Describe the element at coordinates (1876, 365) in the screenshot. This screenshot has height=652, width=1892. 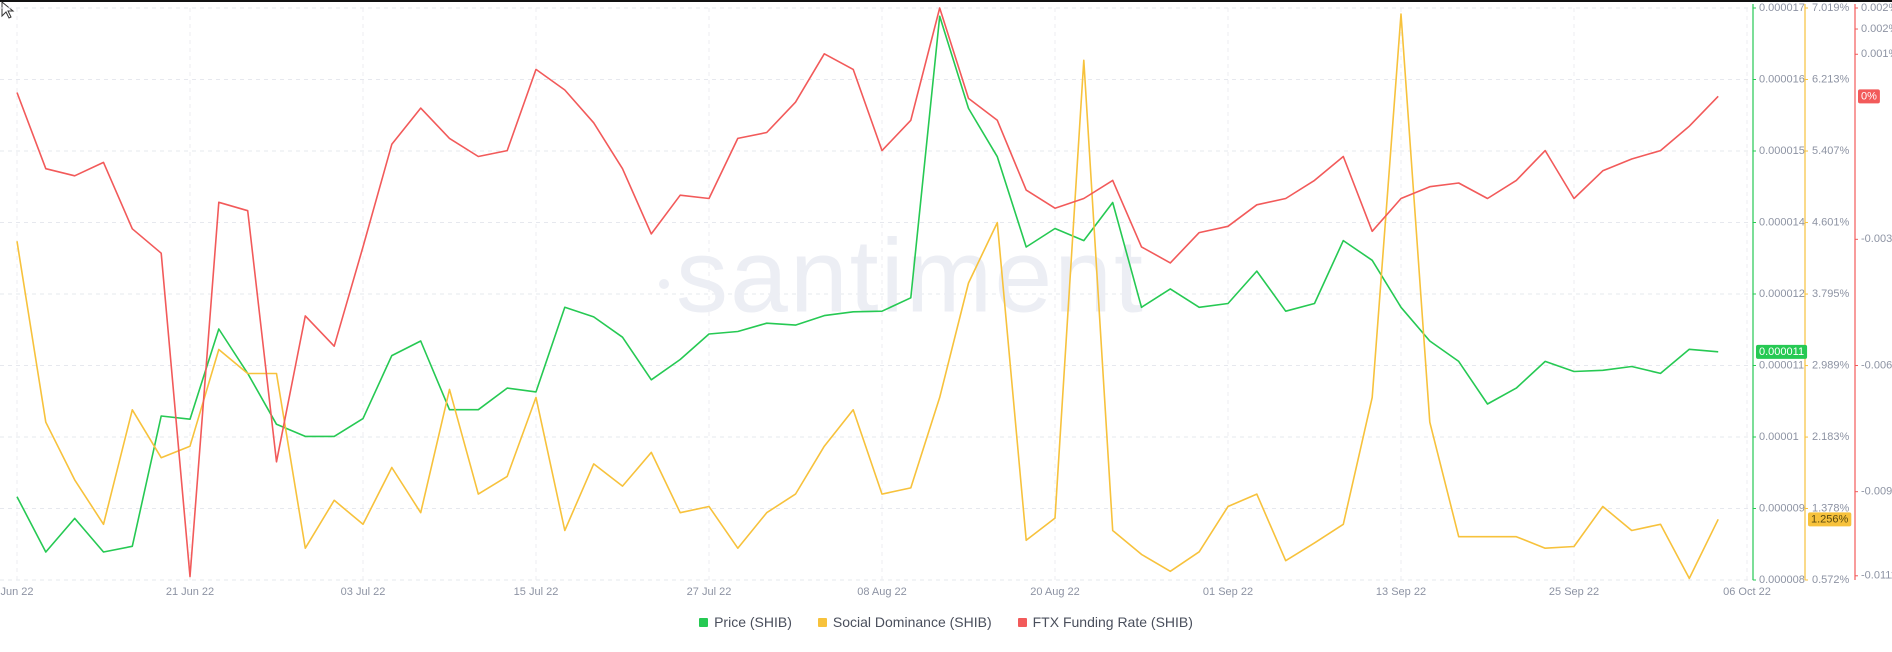
I see `y-tick-label: -0.0061` at that location.